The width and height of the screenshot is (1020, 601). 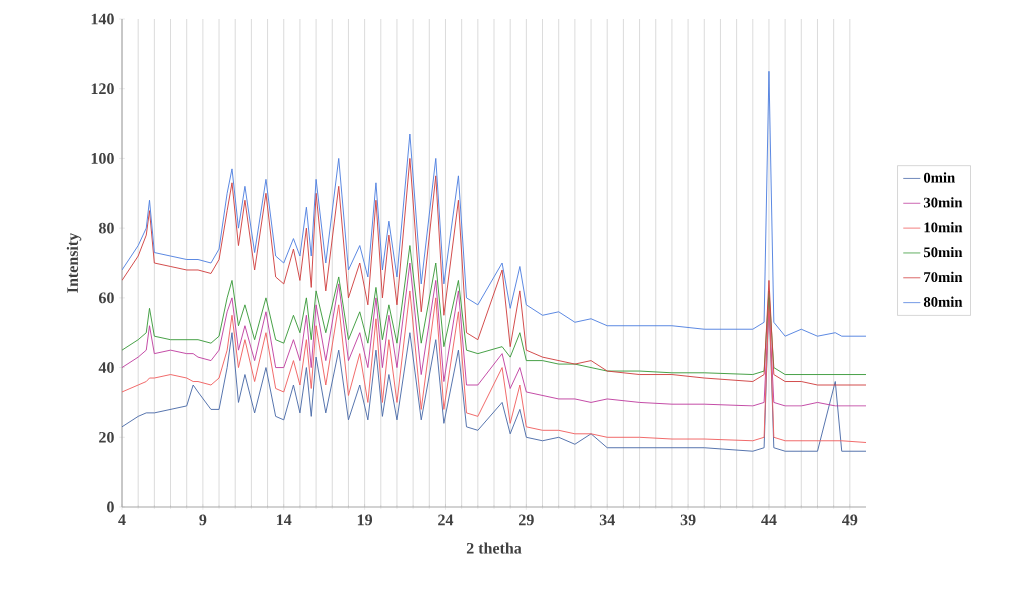 I want to click on y-tick-label: 140, so click(x=102, y=19).